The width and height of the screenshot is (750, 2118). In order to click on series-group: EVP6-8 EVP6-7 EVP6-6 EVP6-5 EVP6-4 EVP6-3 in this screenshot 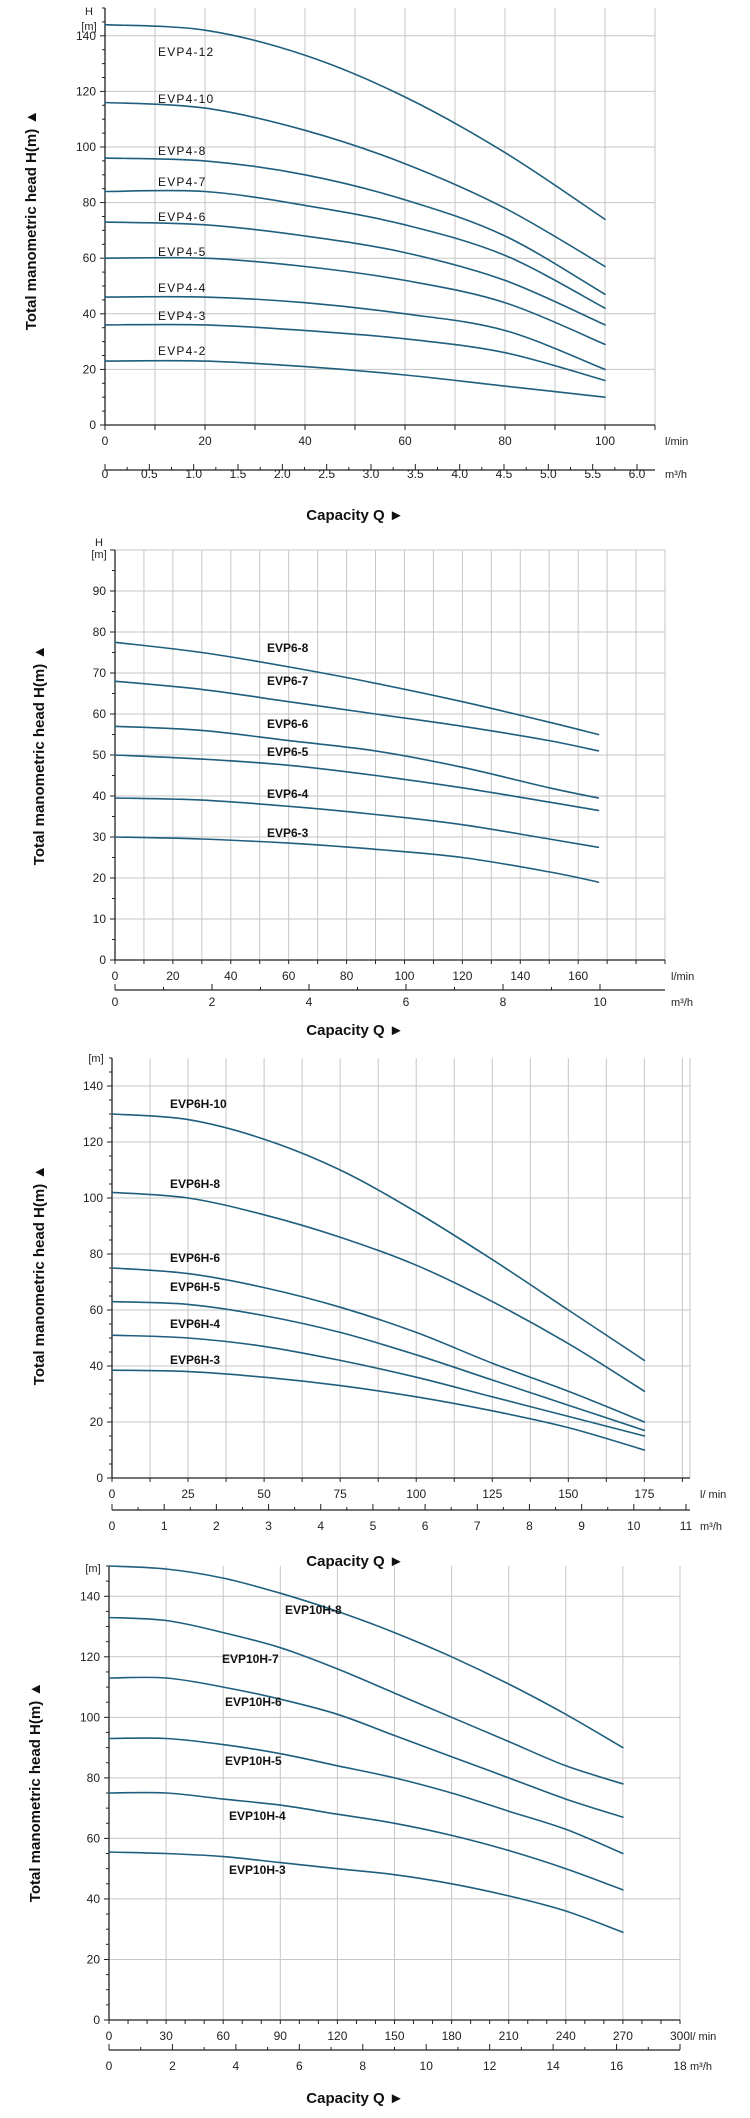, I will do `click(357, 762)`.